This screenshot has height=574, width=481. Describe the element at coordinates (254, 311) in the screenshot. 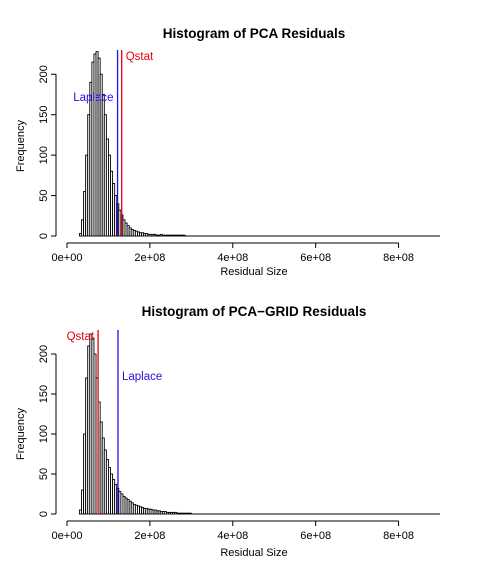

I see `chart-title: Histogram of PCA−GRID Residuals` at that location.